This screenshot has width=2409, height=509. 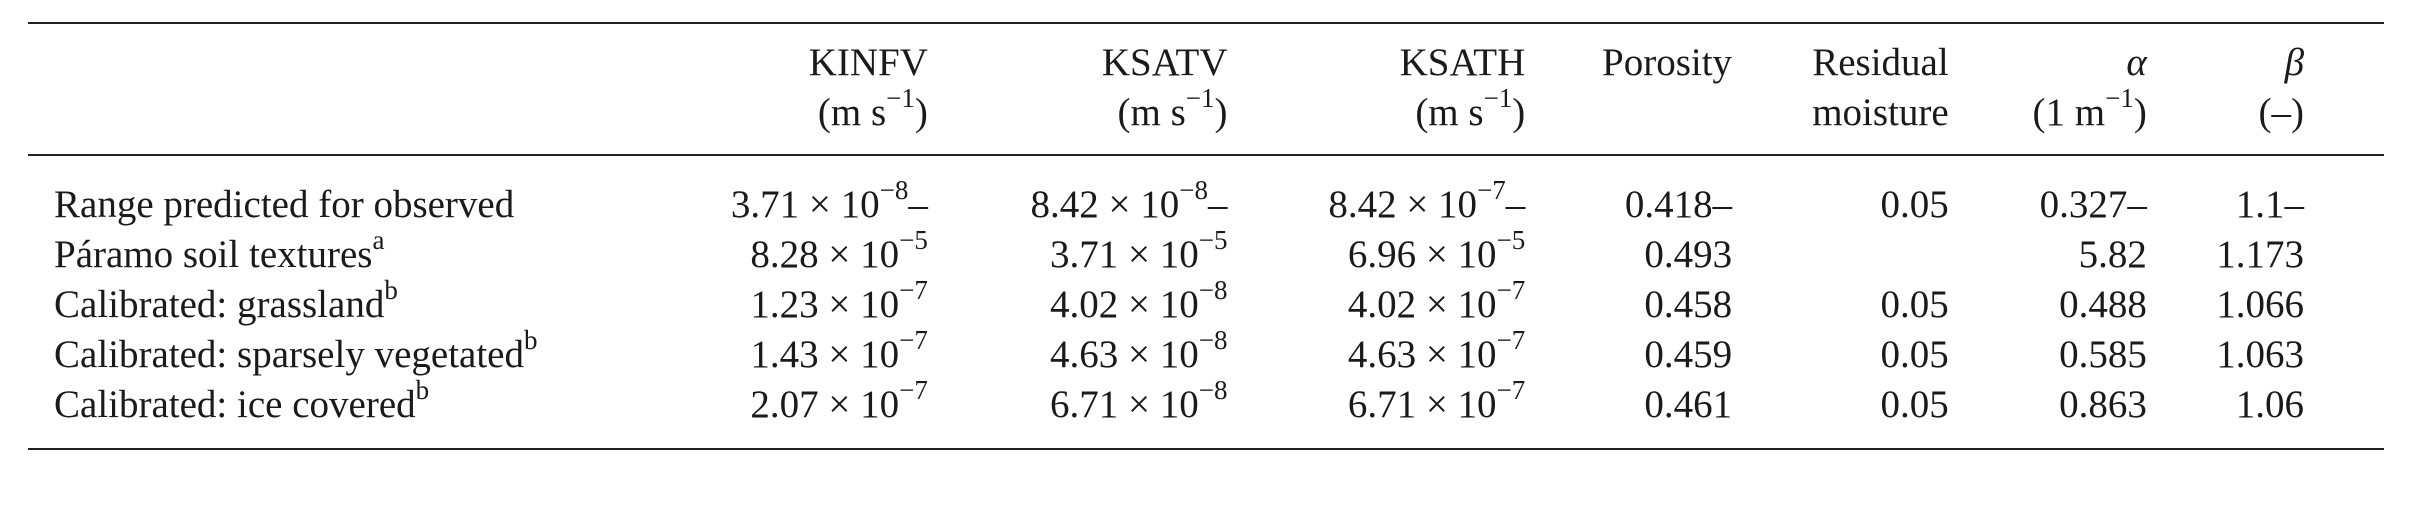 I want to click on cell-ksath: 4.02 × 10−7, so click(x=1376, y=303).